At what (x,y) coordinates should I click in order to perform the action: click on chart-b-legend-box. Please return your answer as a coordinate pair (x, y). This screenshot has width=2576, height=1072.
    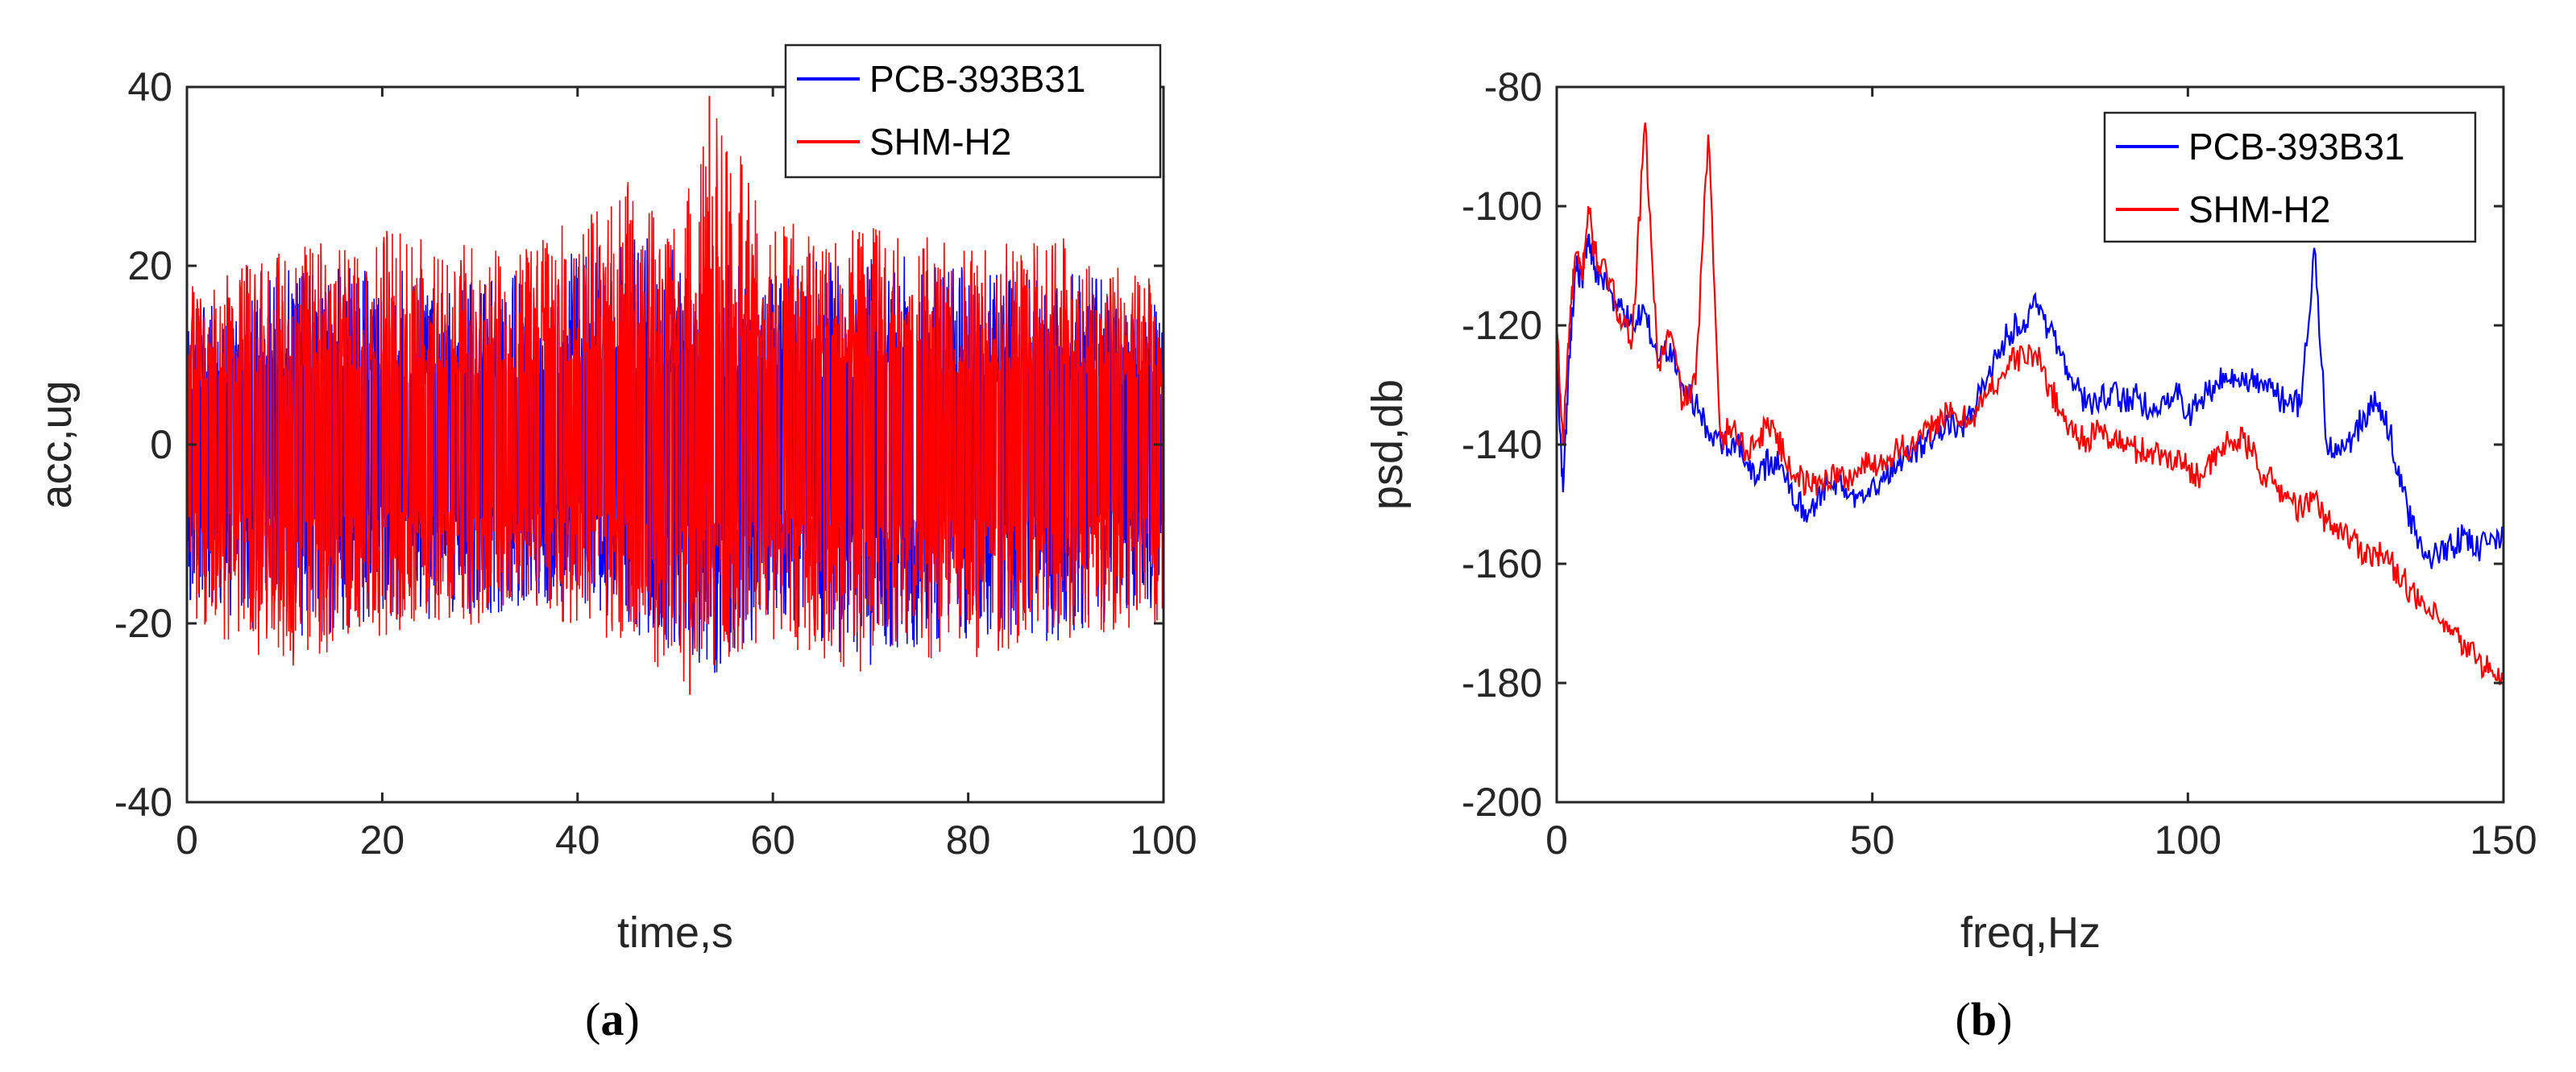
    Looking at the image, I should click on (2290, 177).